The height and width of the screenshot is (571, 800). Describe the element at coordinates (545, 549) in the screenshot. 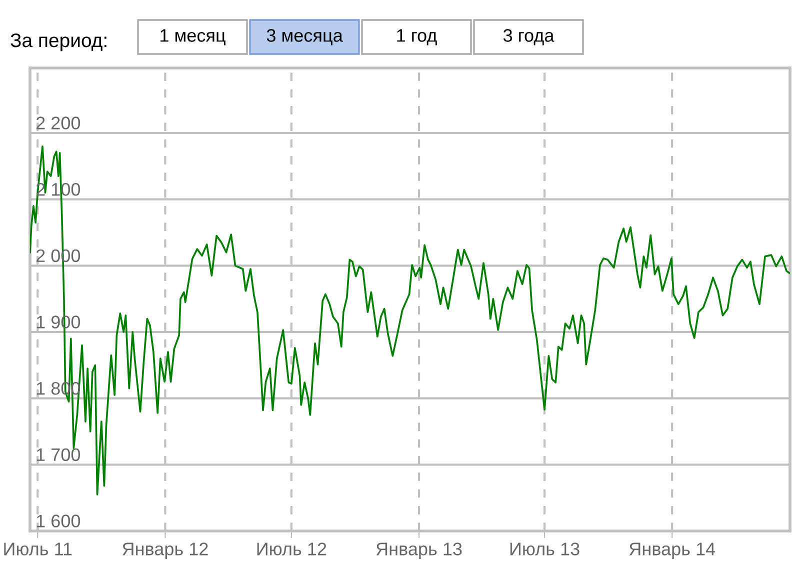

I see `x-tick-label: Июль 13` at that location.